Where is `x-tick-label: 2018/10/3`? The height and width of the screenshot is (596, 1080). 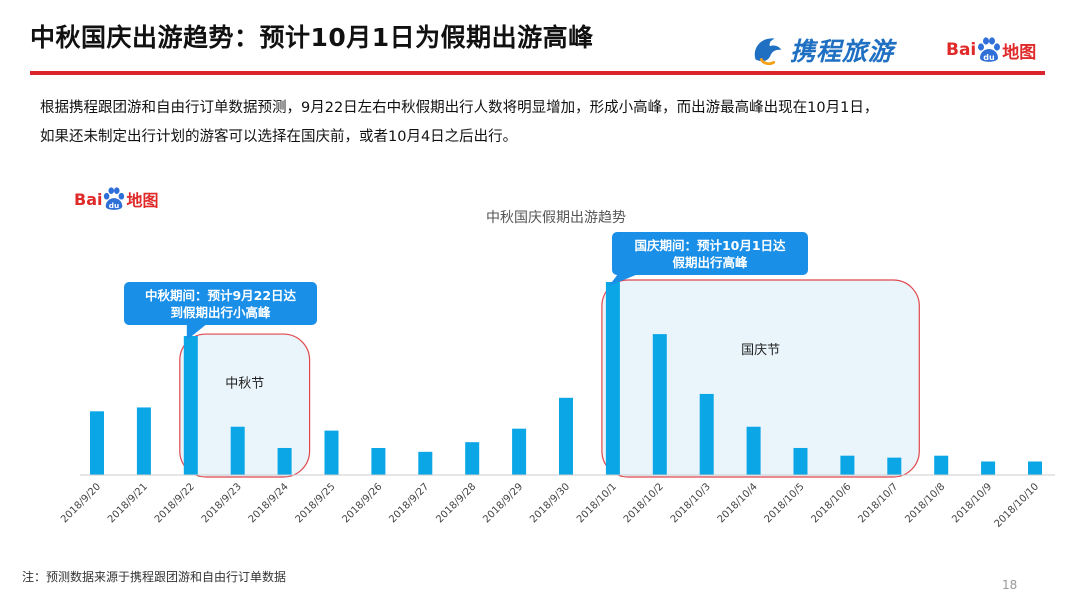 x-tick-label: 2018/10/3 is located at coordinates (691, 503).